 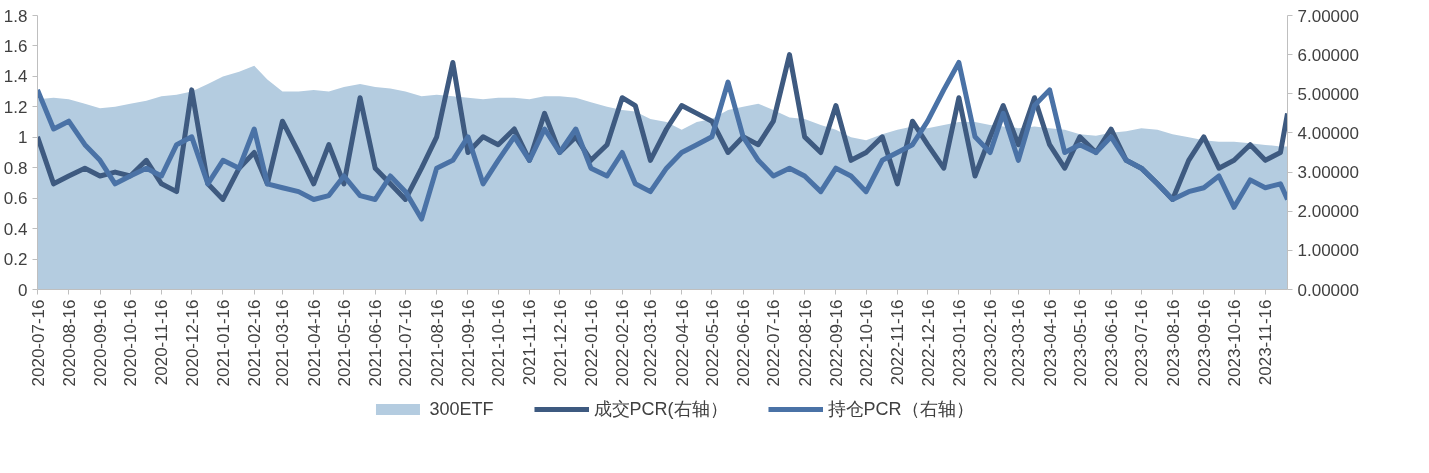 I want to click on x-tick-label: 2021-07-16, so click(x=406, y=343).